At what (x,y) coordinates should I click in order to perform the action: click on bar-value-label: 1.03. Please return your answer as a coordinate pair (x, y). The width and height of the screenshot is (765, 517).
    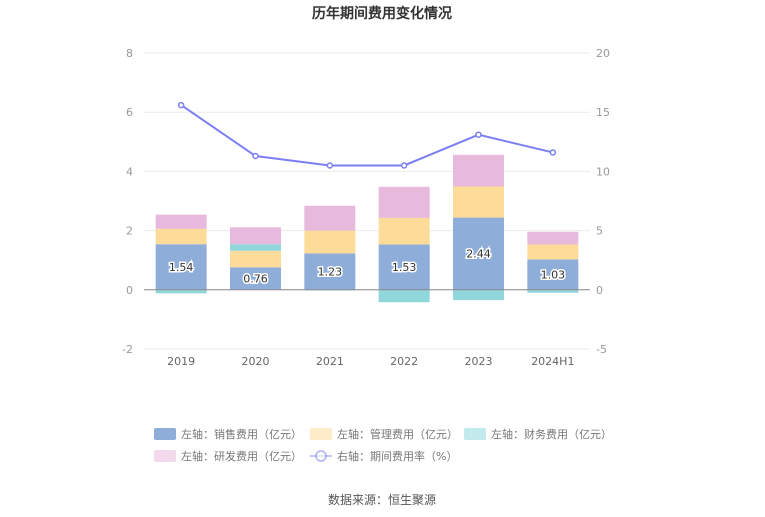
    Looking at the image, I should click on (553, 275).